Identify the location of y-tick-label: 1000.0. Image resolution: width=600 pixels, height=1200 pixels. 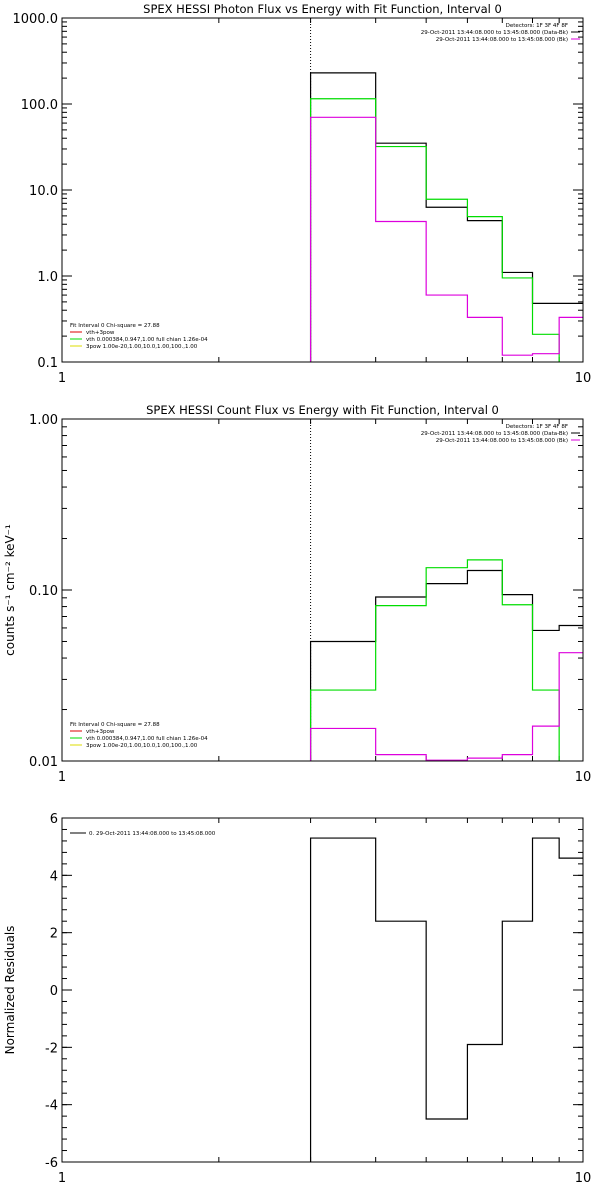
(36, 19).